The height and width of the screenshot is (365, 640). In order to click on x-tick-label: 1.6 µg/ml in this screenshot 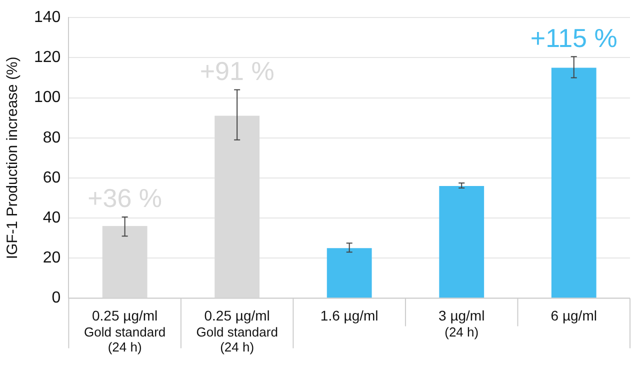, I will do `click(349, 315)`.